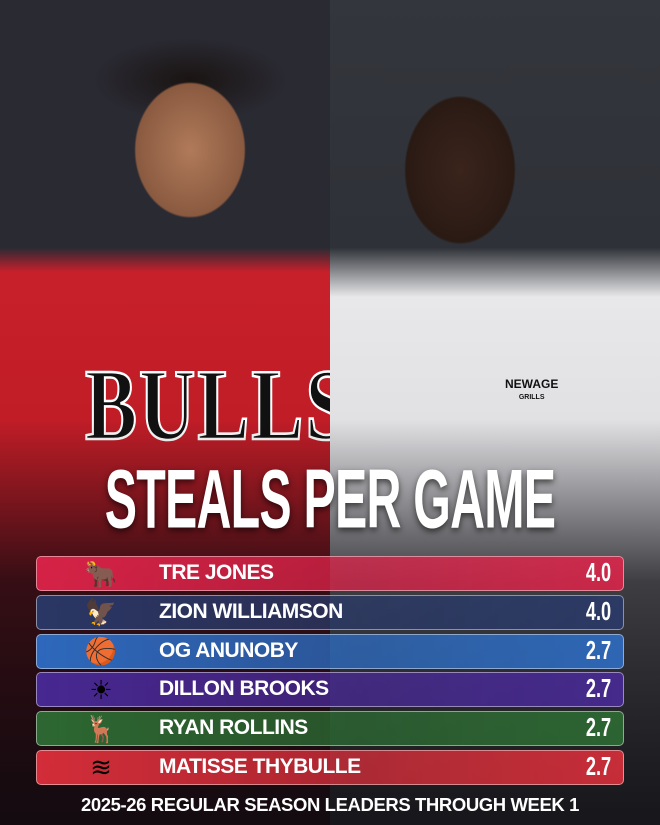 Image resolution: width=660 pixels, height=825 pixels. I want to click on player-name: DILLON BROOKS, so click(244, 689).